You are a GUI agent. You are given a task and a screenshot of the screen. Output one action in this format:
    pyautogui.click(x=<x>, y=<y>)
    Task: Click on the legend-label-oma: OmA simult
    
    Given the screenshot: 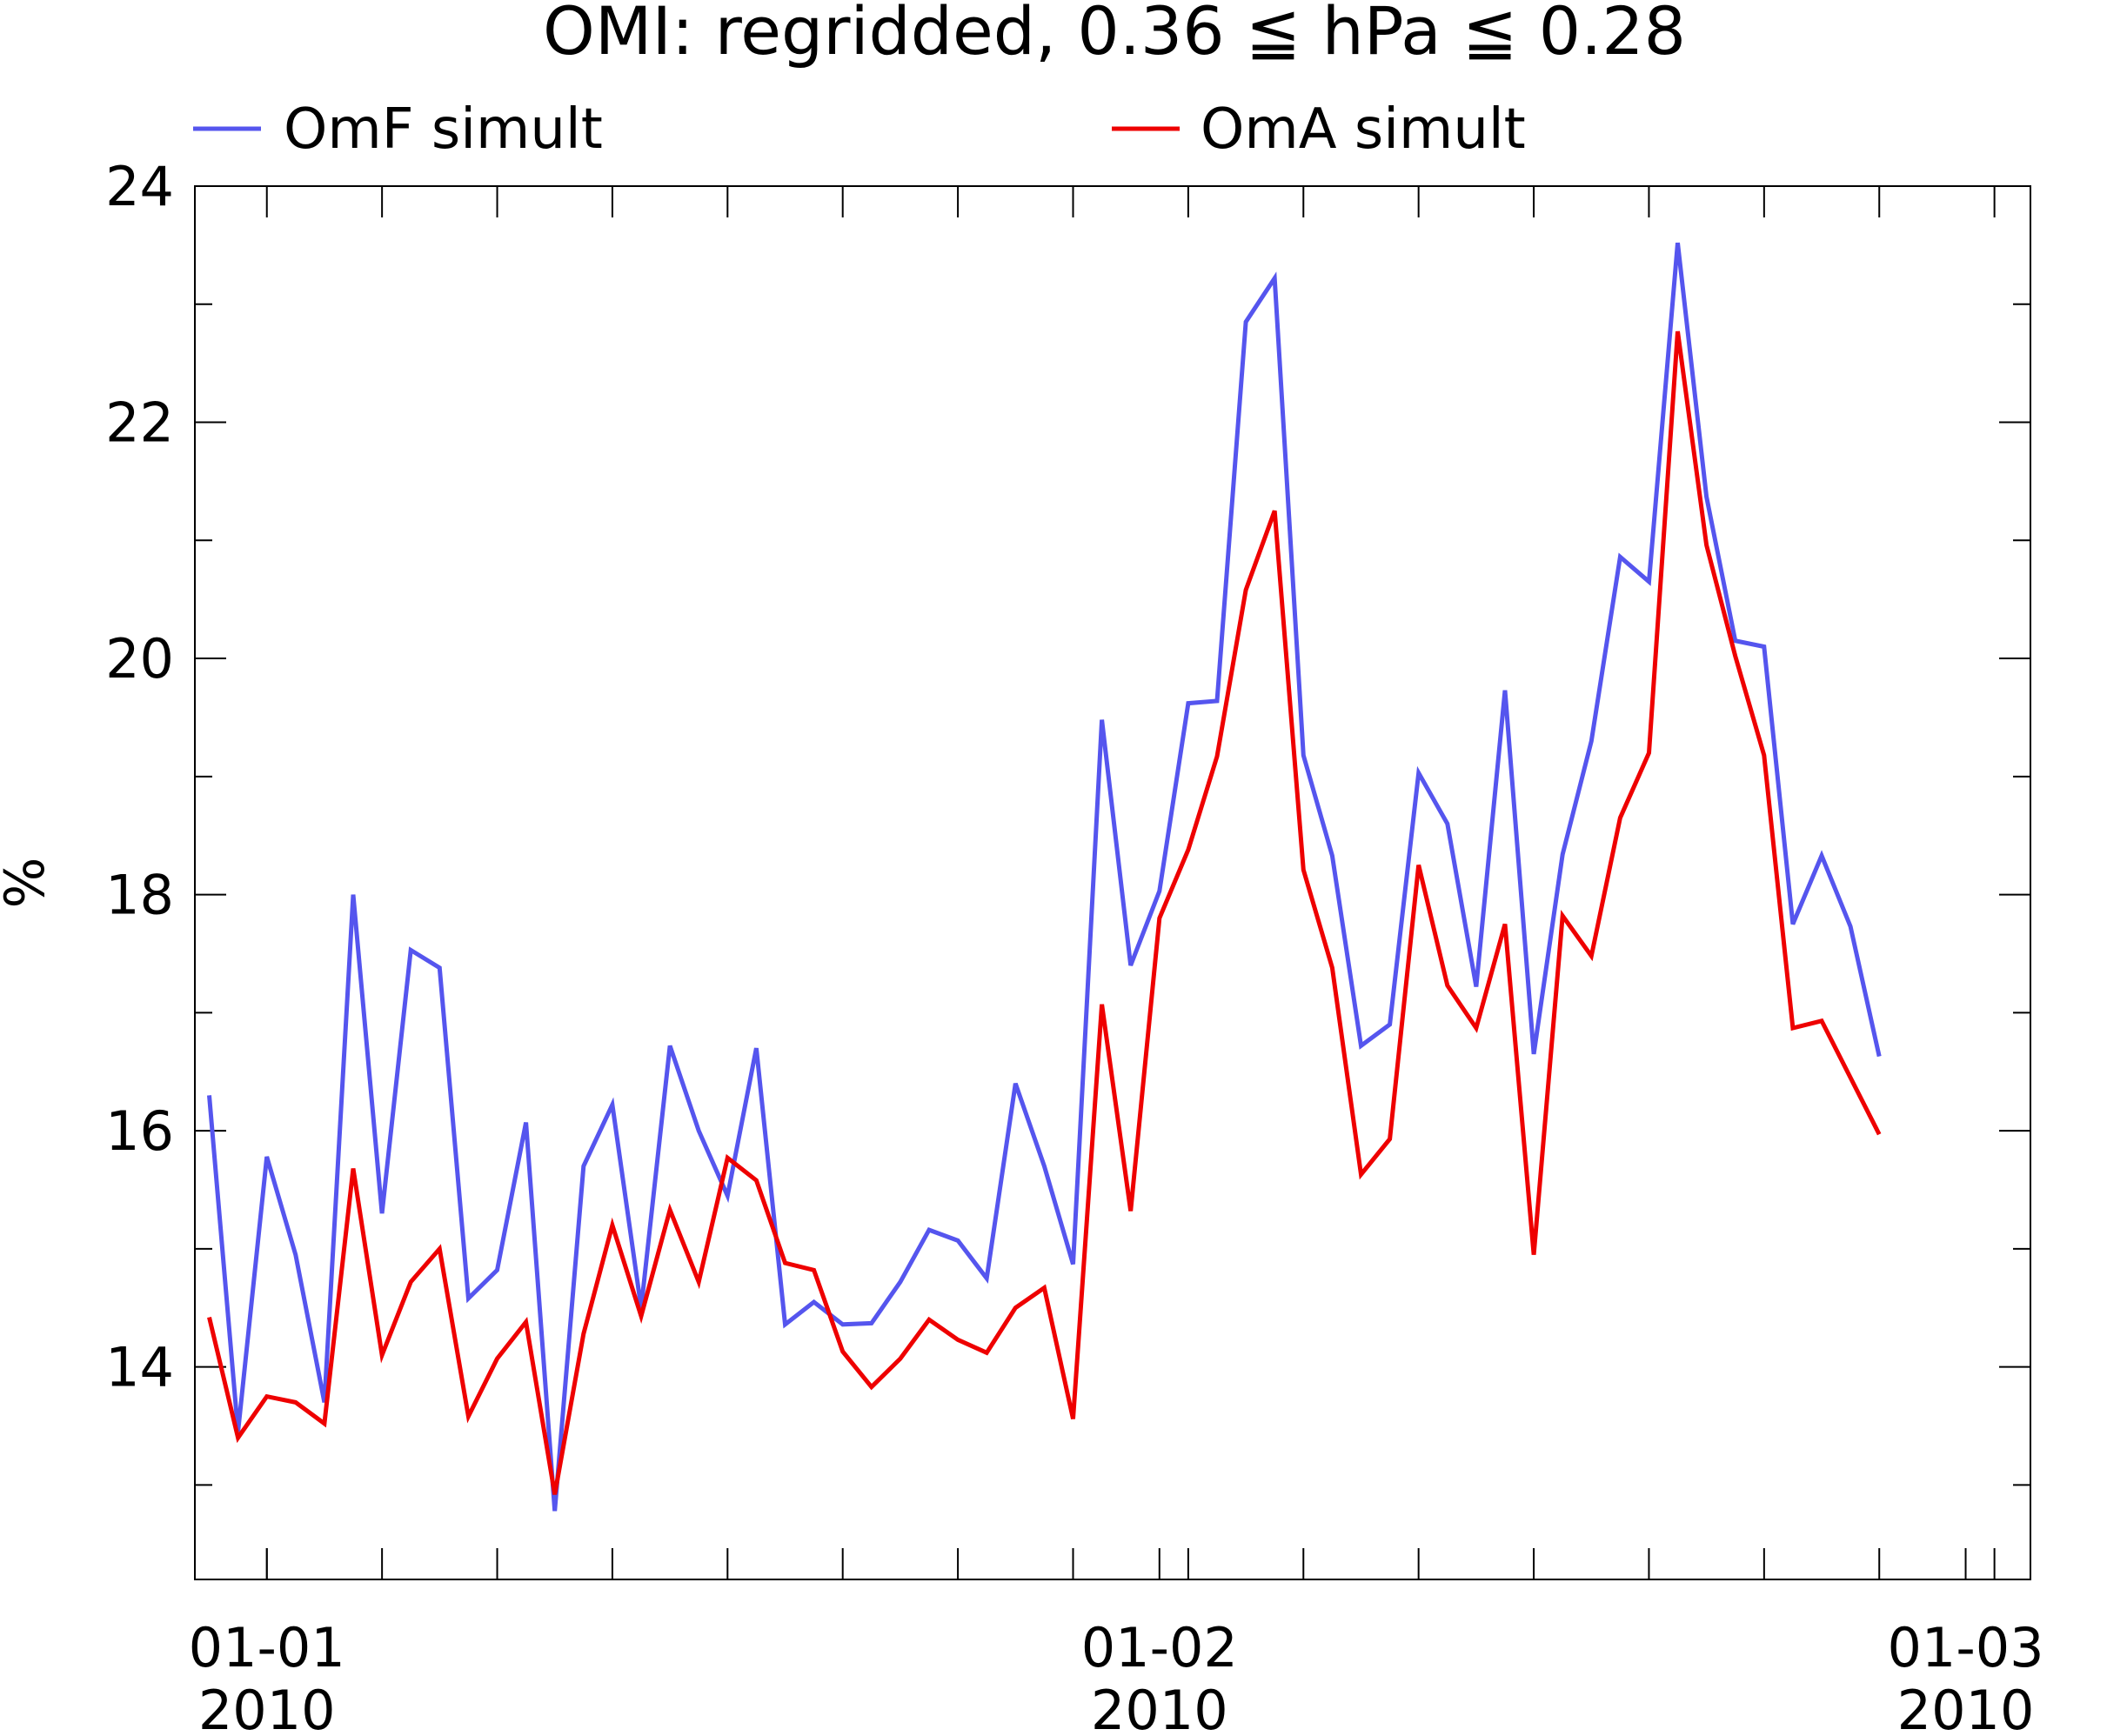 What is the action you would take?
    pyautogui.click(x=1363, y=129)
    